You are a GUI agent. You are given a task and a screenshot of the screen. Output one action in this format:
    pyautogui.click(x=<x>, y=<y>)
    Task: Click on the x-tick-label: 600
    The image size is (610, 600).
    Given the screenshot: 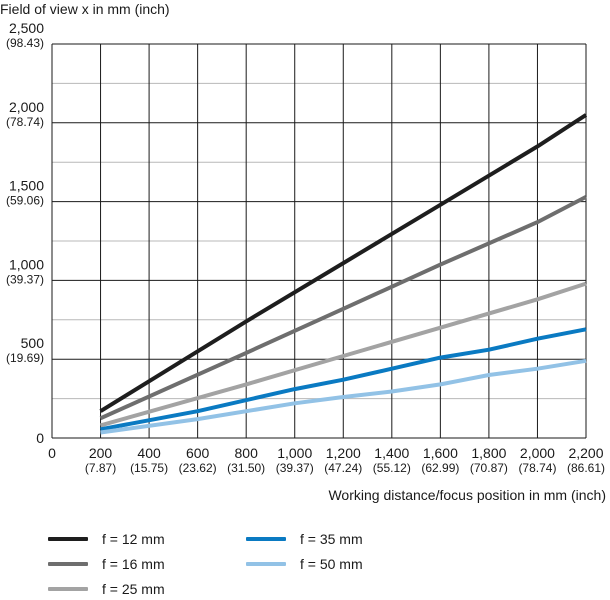 What is the action you would take?
    pyautogui.click(x=198, y=453)
    